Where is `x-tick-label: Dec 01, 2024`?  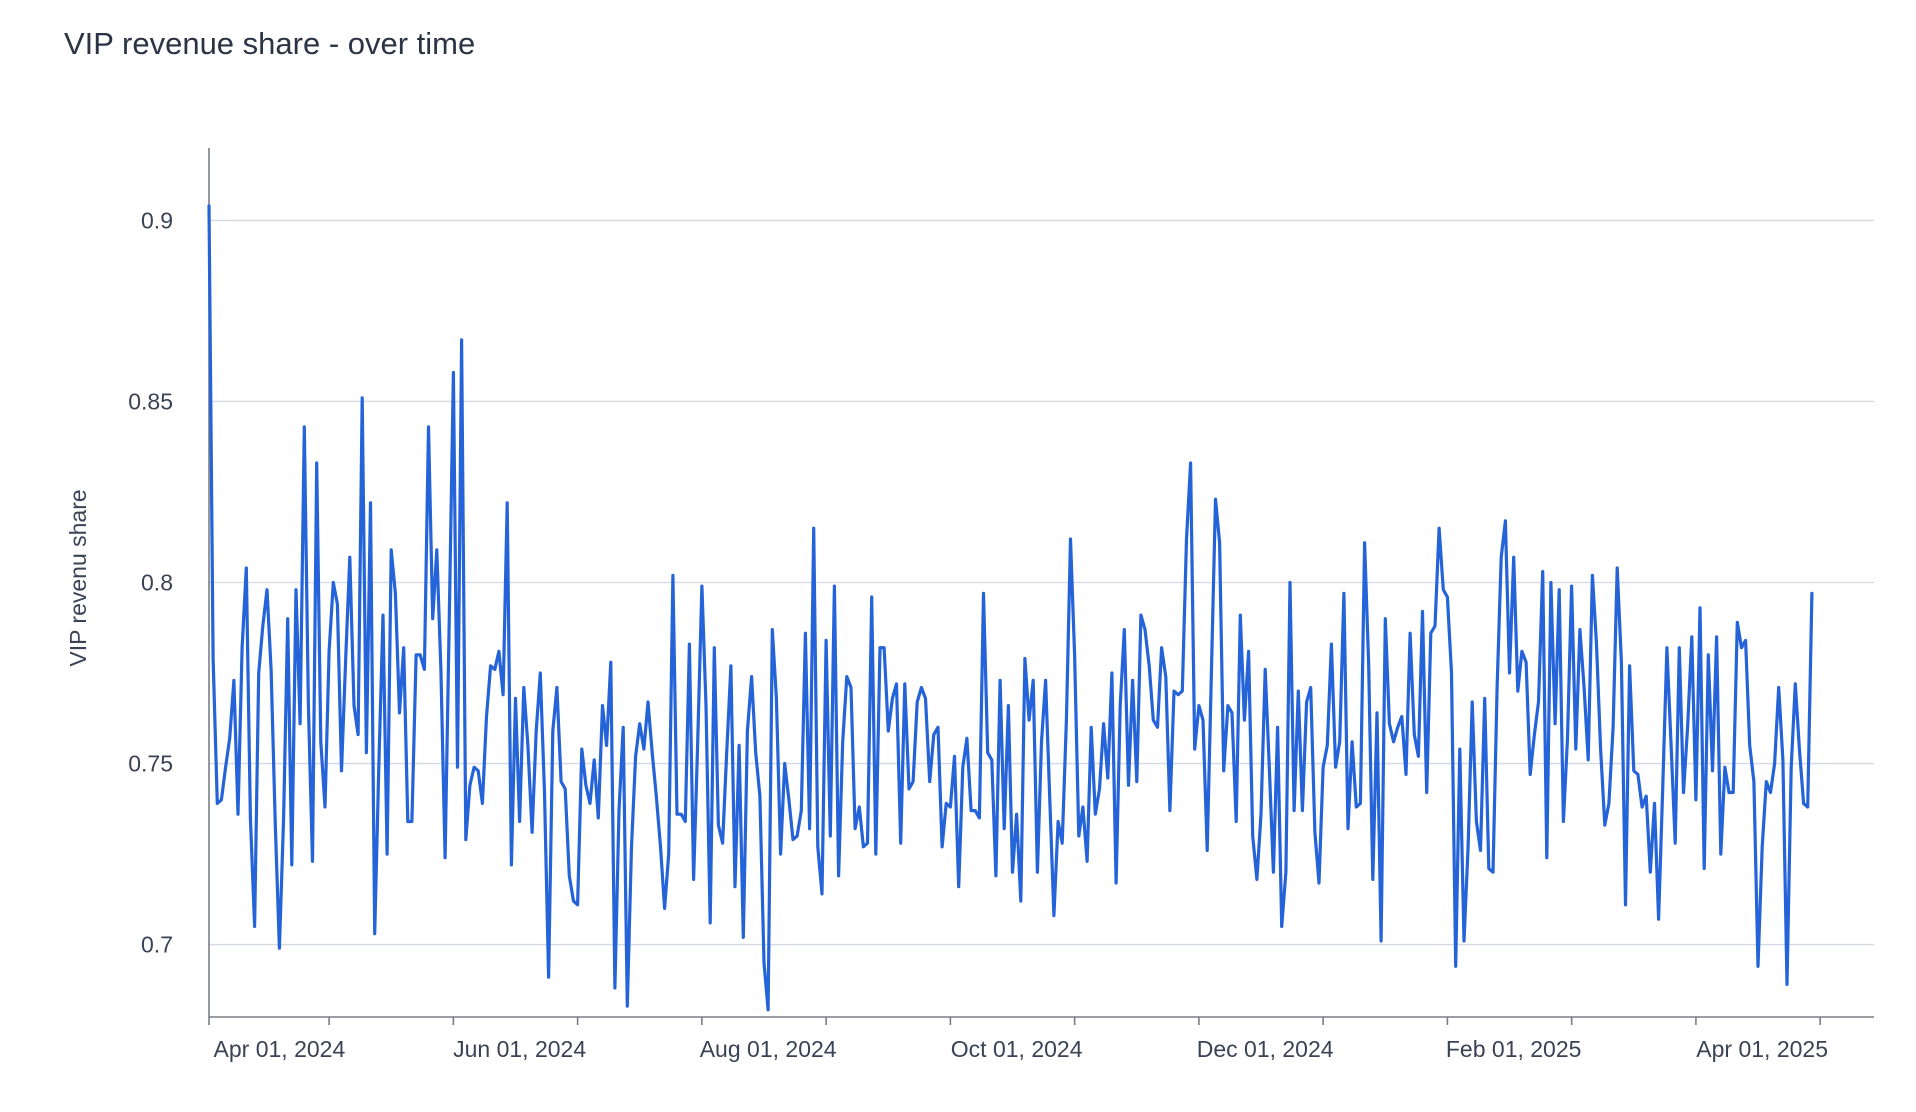
x-tick-label: Dec 01, 2024 is located at coordinates (1265, 1049).